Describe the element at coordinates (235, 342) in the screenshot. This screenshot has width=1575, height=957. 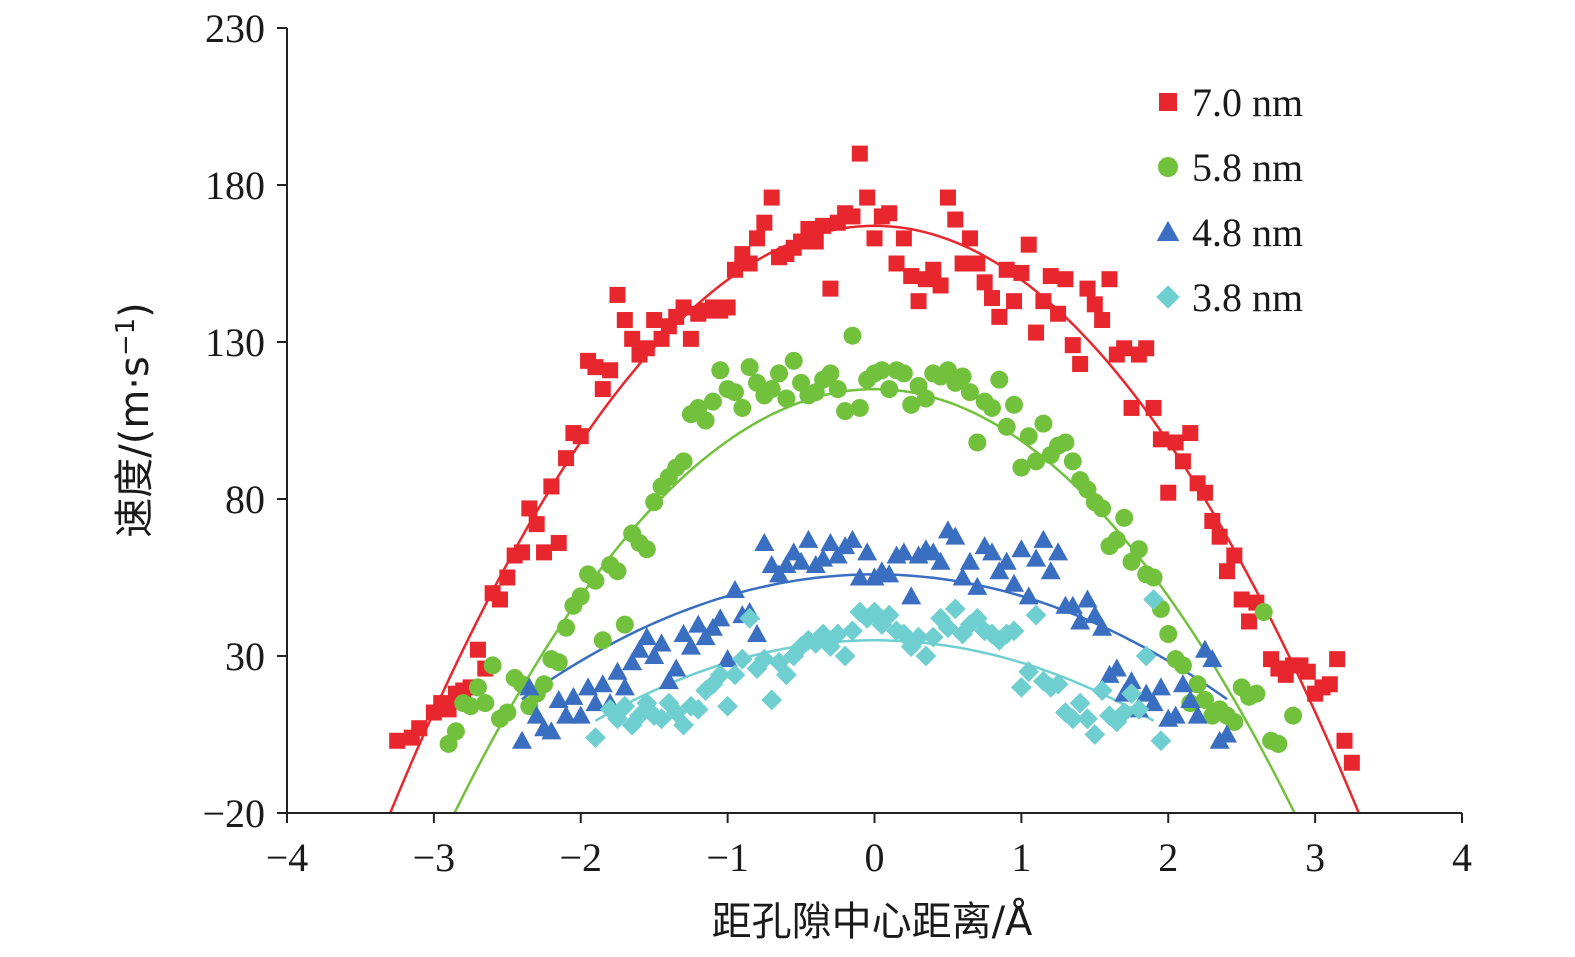
I see `y-tick-label: 130` at that location.